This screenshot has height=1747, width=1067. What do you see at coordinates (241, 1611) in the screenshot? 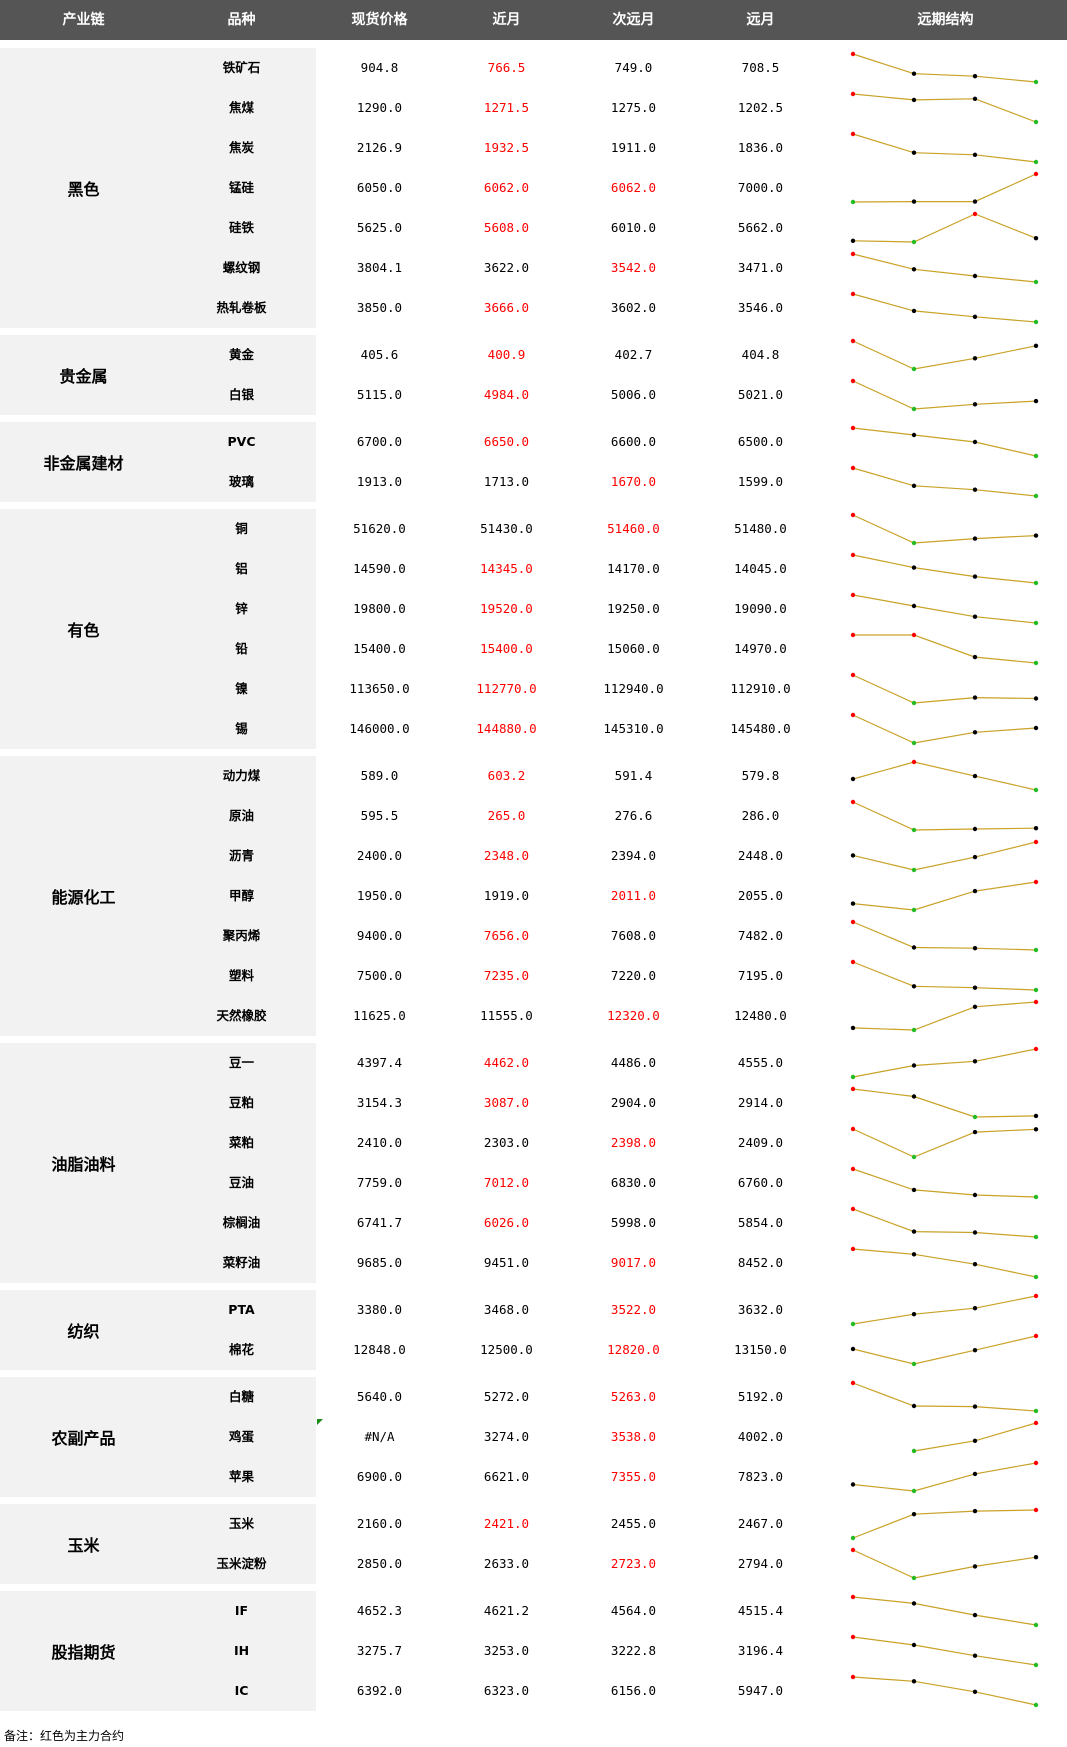
I see `product-name: IF` at bounding box center [241, 1611].